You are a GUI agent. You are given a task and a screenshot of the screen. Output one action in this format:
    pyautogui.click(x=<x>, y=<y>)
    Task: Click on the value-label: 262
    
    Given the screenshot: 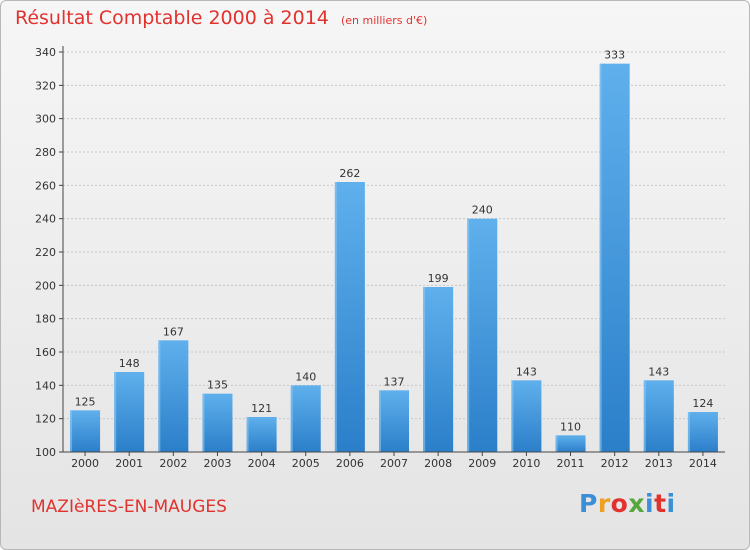 What is the action you would take?
    pyautogui.click(x=349, y=173)
    